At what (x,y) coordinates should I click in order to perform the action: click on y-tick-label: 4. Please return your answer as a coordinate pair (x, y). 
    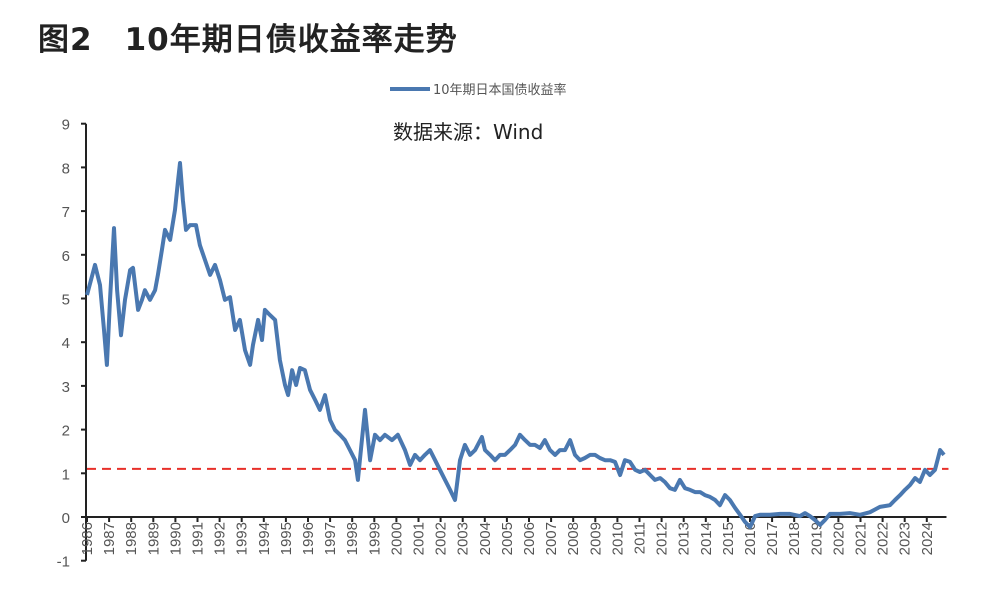
    Looking at the image, I should click on (66, 343).